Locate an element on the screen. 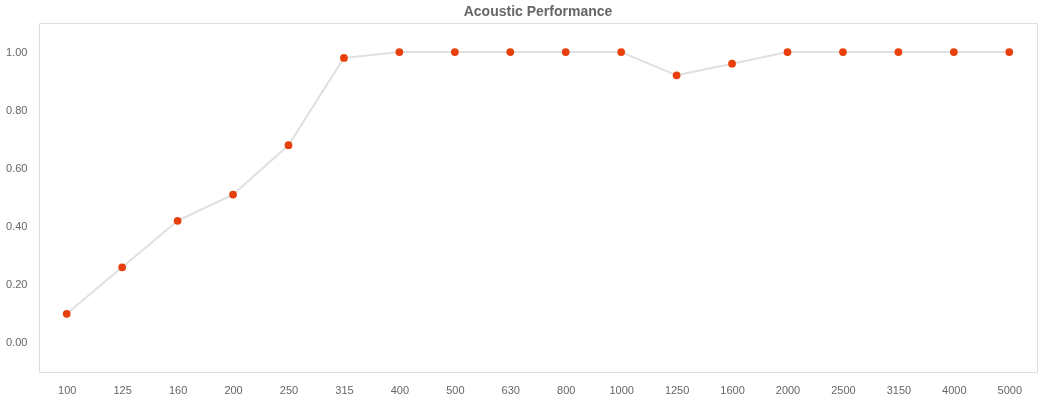  x-tick-label: 125 is located at coordinates (122, 389).